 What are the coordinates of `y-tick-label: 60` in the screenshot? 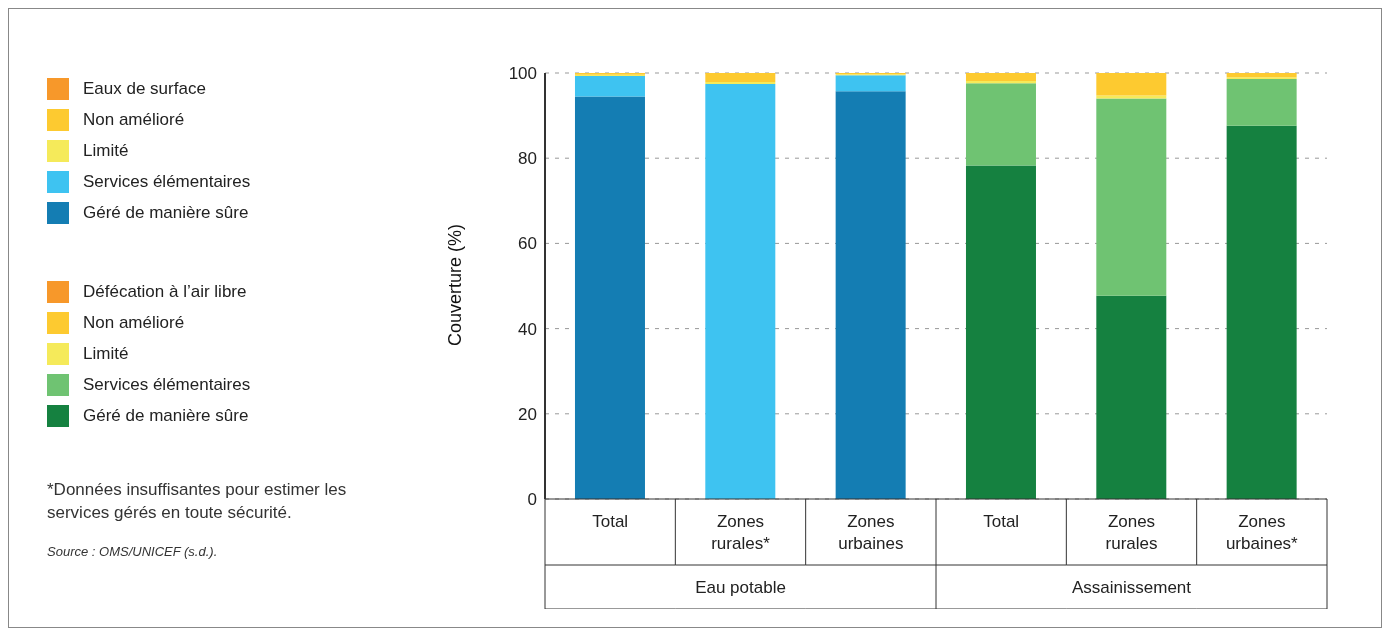 It's located at (527, 244).